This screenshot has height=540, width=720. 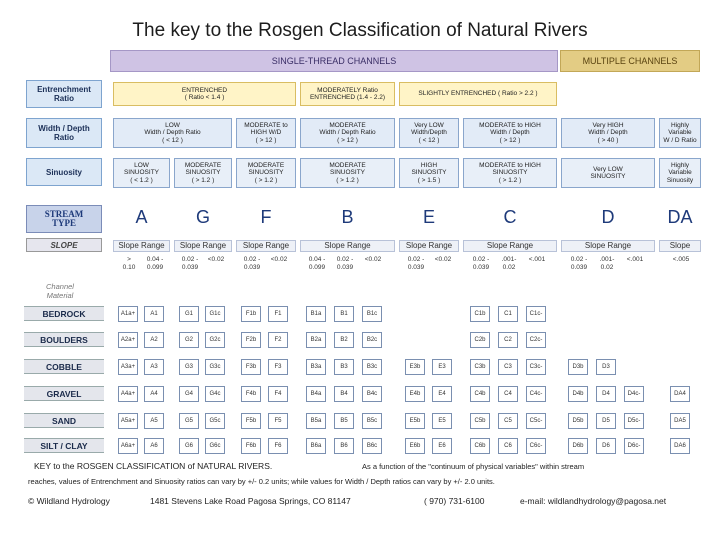 What do you see at coordinates (278, 367) in the screenshot?
I see `stream-type-cell: F3` at bounding box center [278, 367].